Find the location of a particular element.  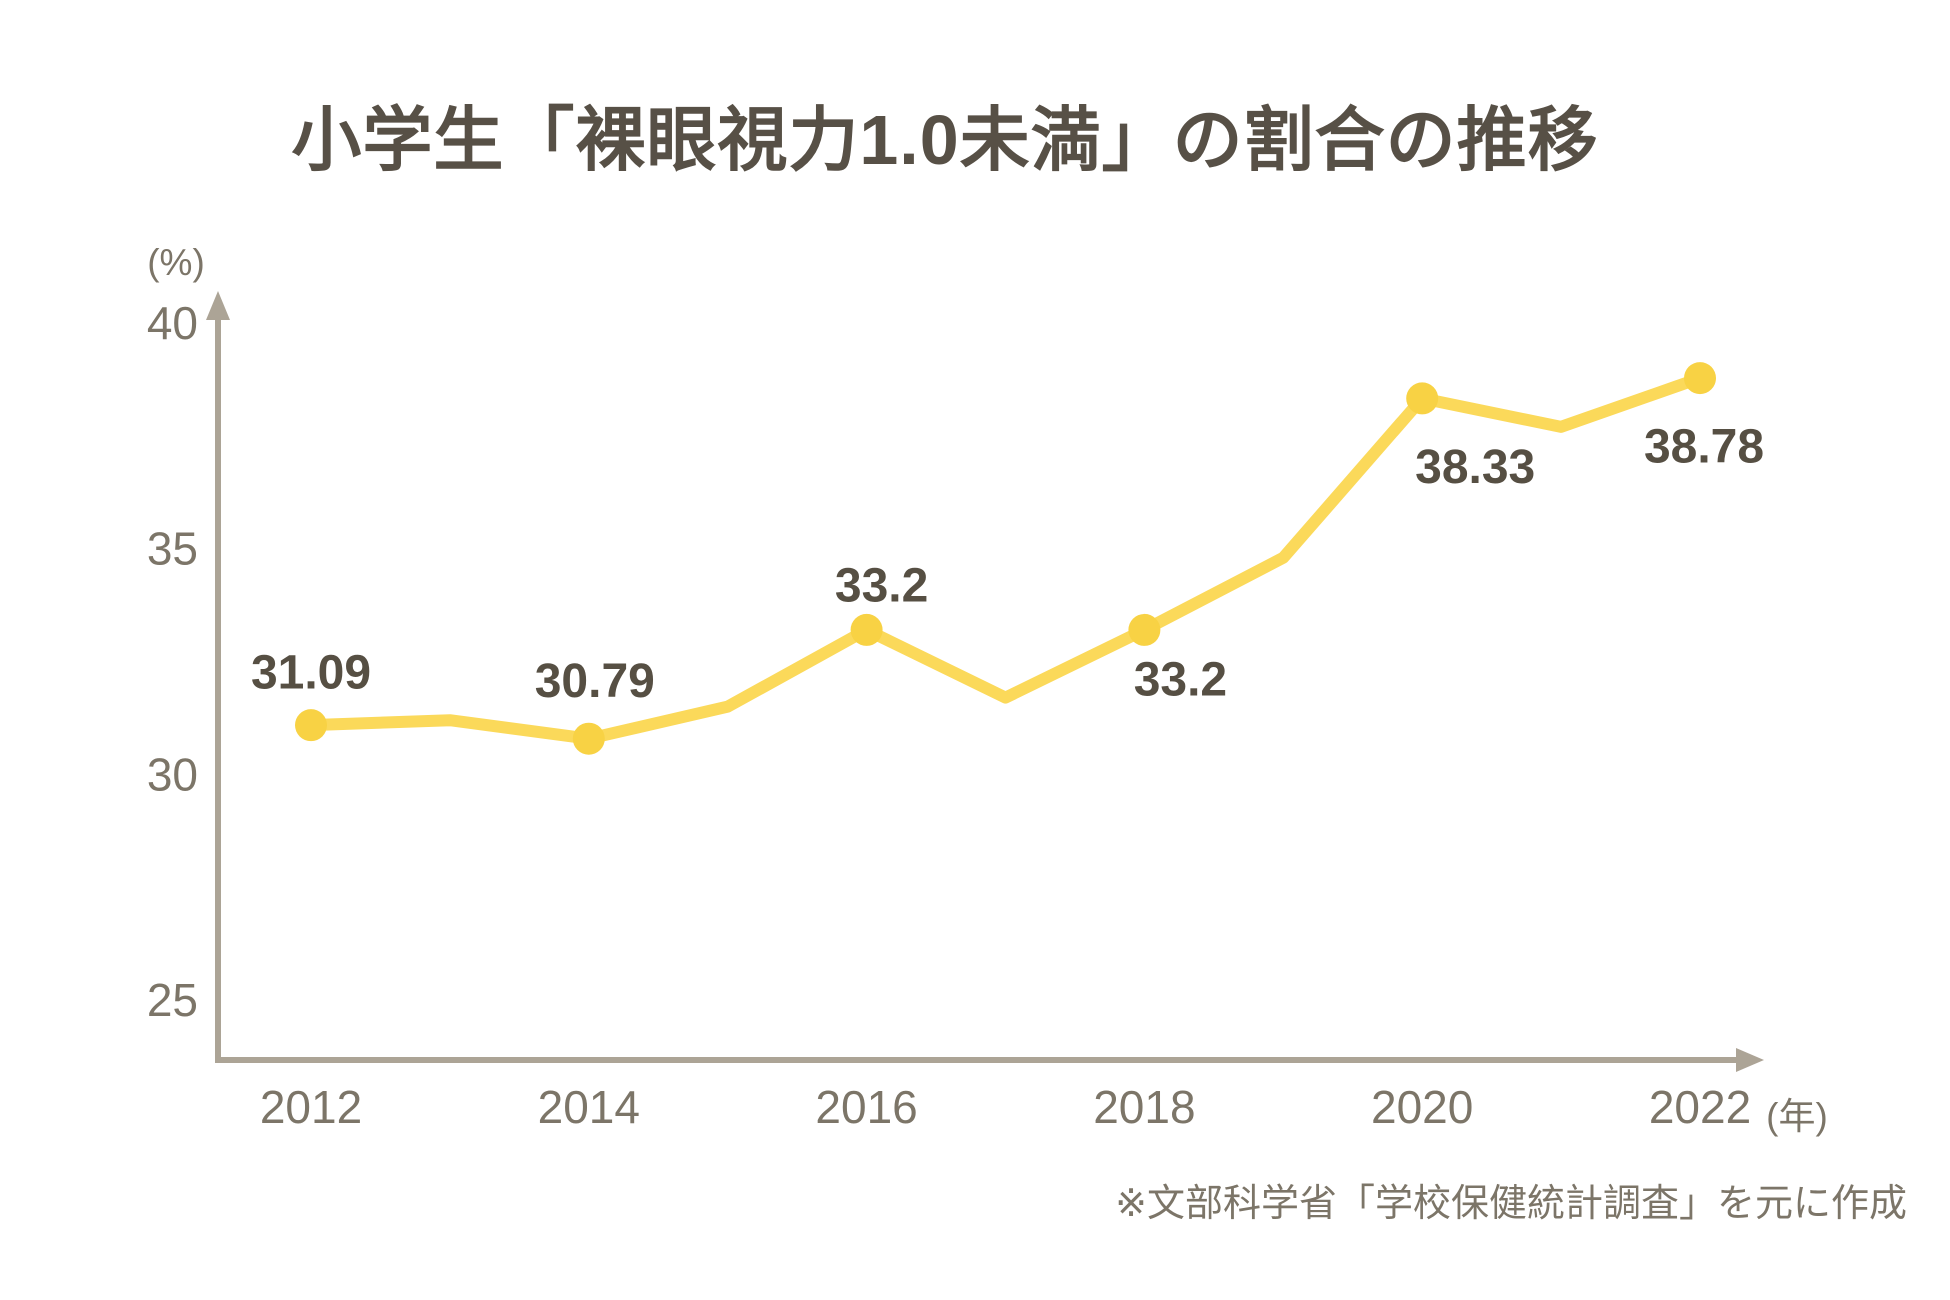

y-tick-label-40: 40 is located at coordinates (172, 323).